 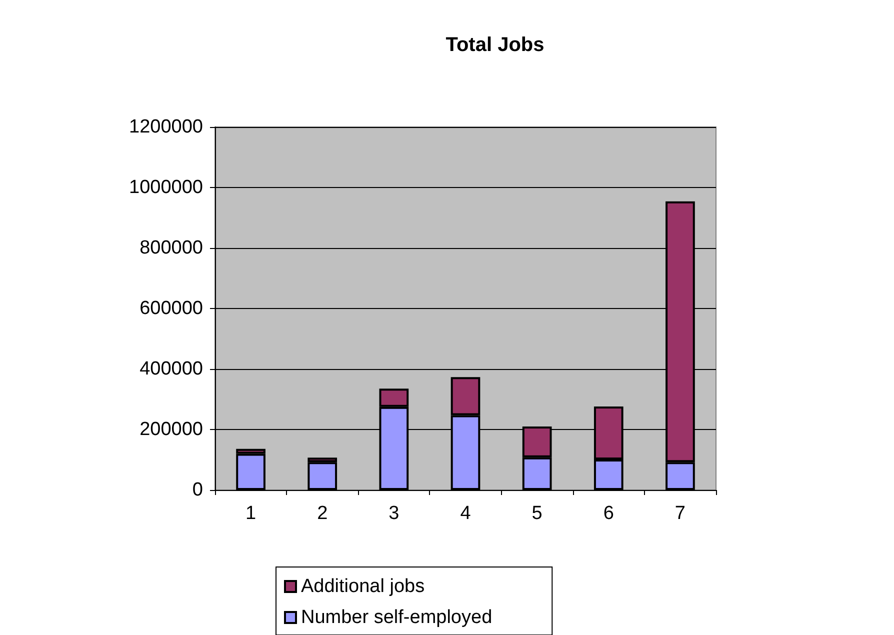 I want to click on legend-label: Additional jobs, so click(x=363, y=586).